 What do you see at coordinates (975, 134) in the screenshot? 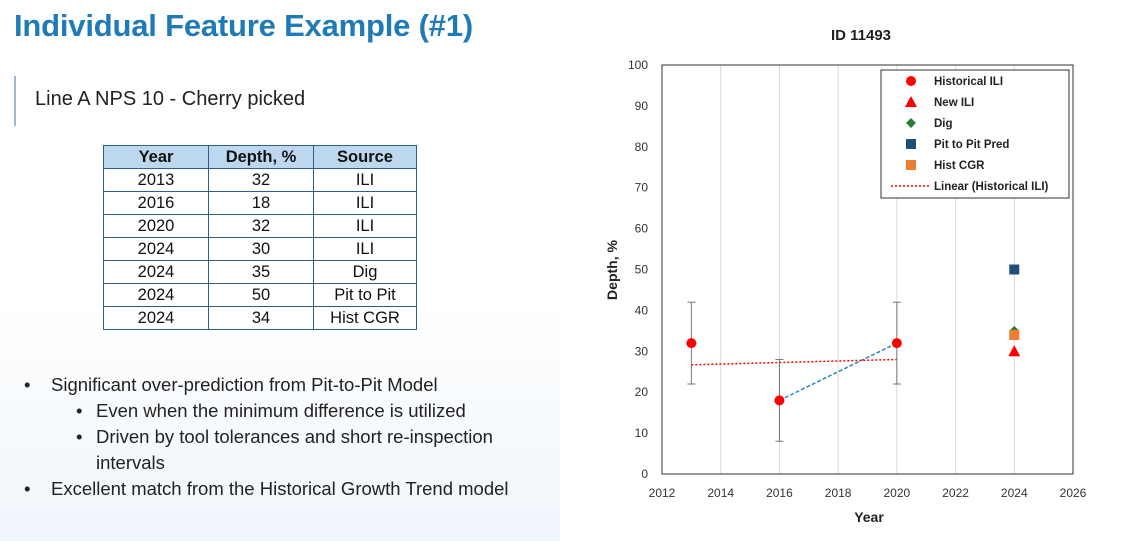
I see `legend-box` at bounding box center [975, 134].